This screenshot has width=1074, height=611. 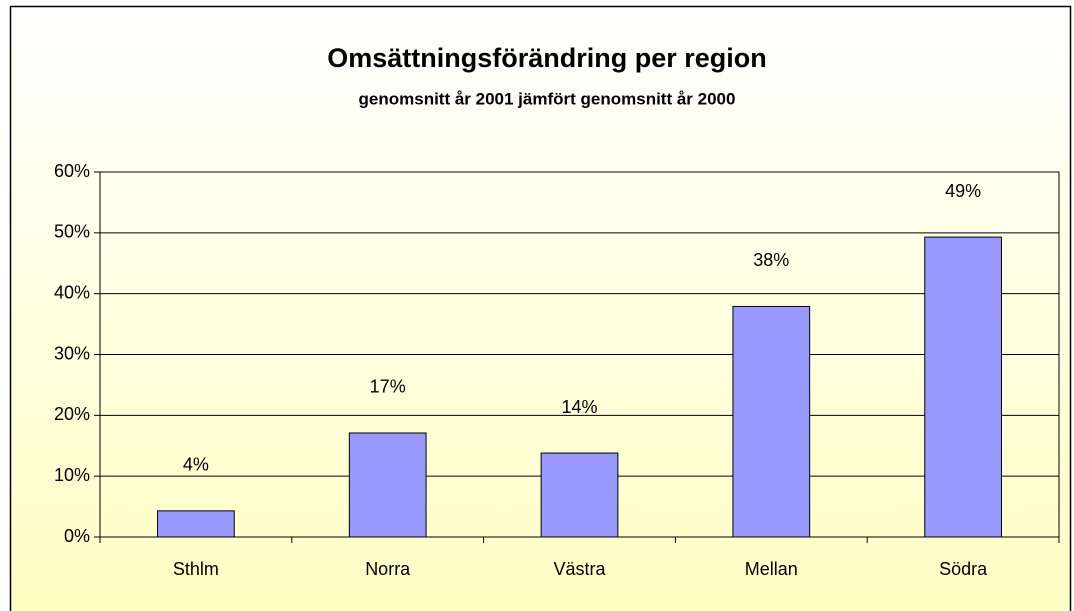 What do you see at coordinates (771, 260) in the screenshot?
I see `data-label: 38%` at bounding box center [771, 260].